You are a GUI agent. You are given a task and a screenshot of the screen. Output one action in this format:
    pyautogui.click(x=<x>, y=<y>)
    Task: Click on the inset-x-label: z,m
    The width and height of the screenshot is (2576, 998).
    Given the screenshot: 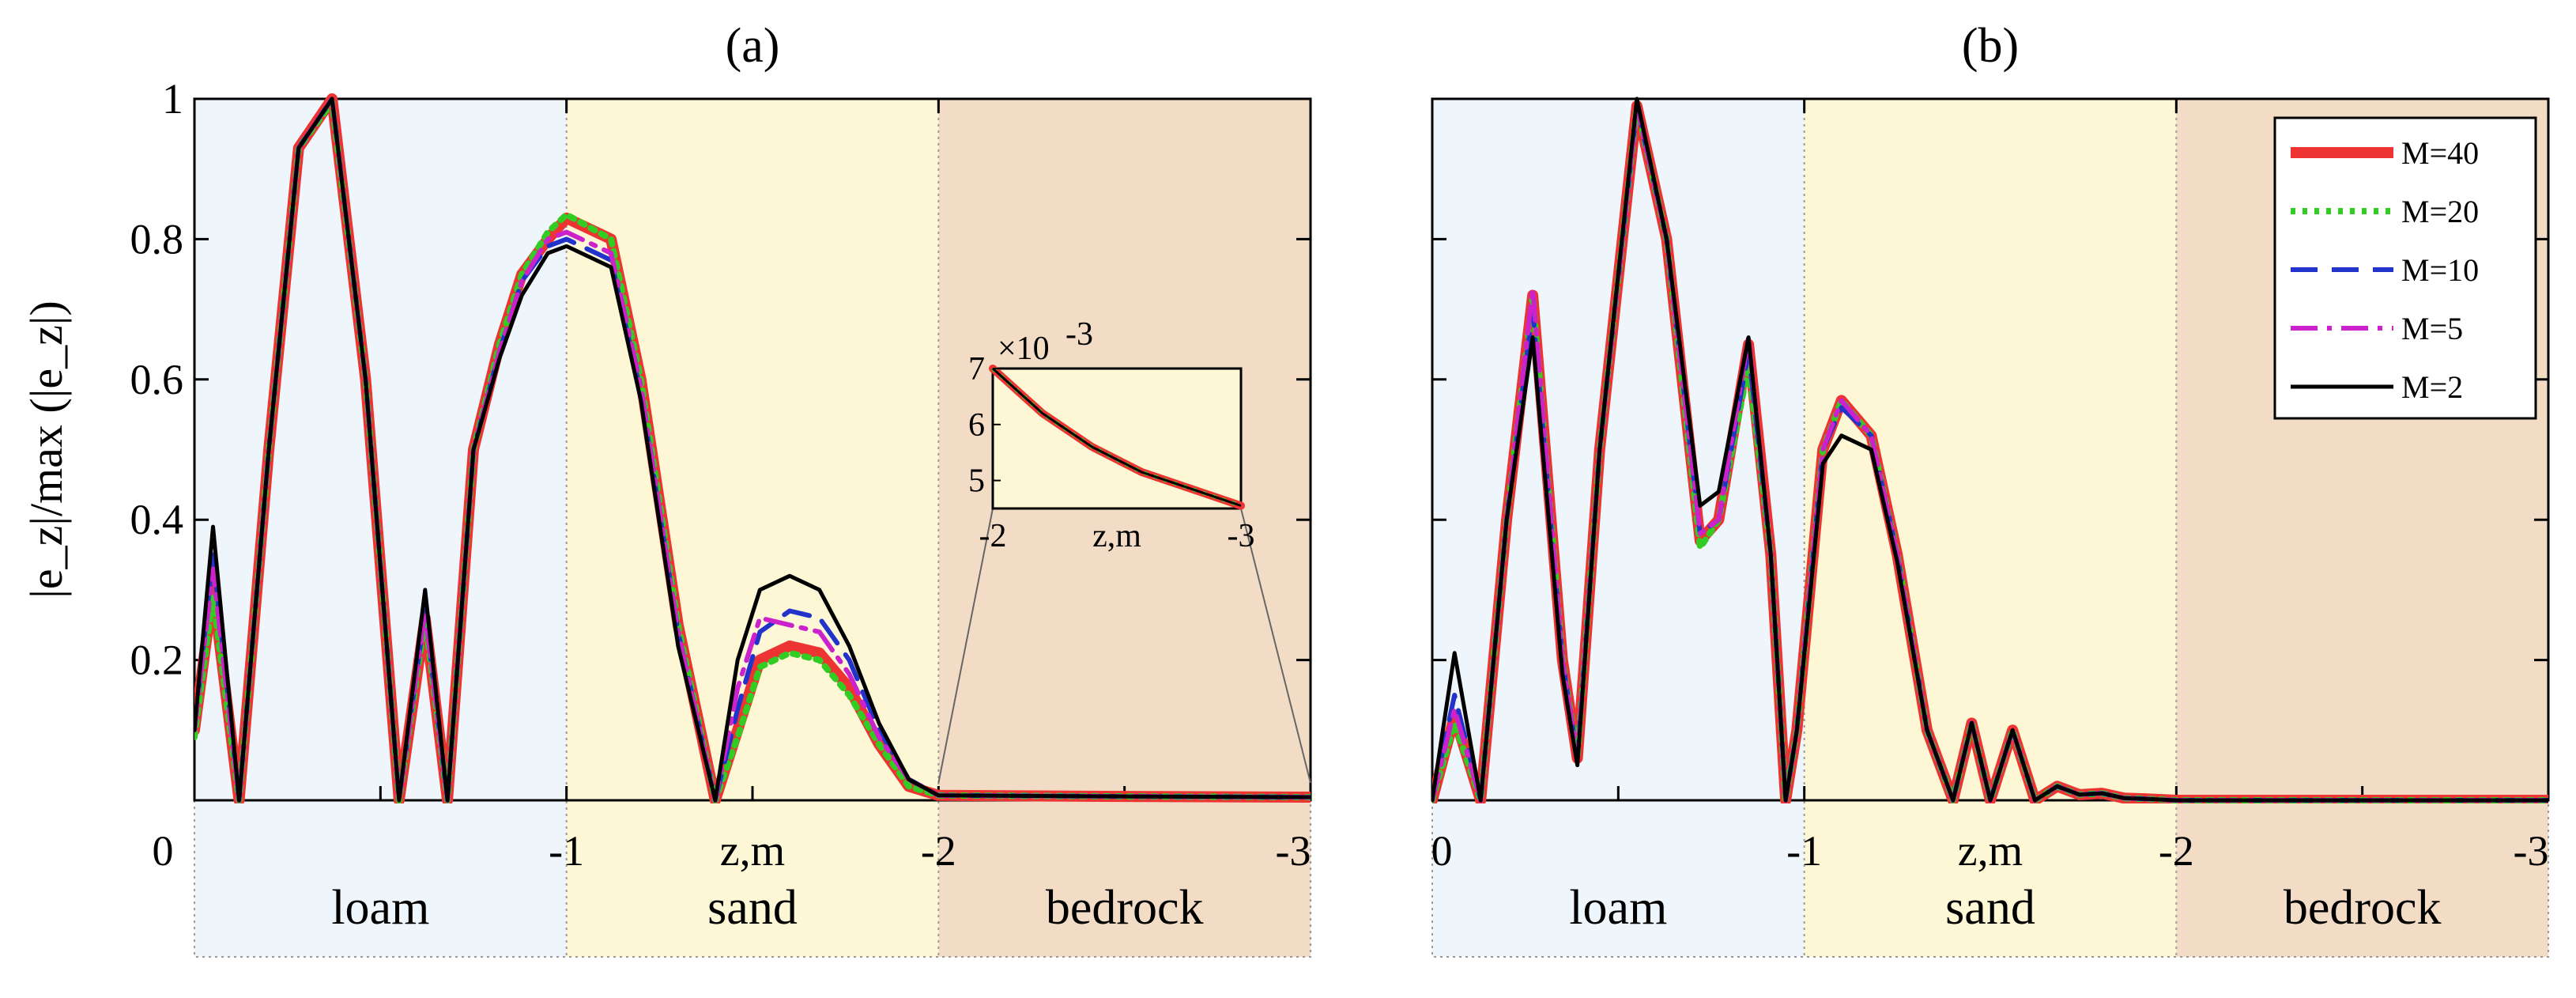 What is the action you would take?
    pyautogui.click(x=1116, y=536)
    